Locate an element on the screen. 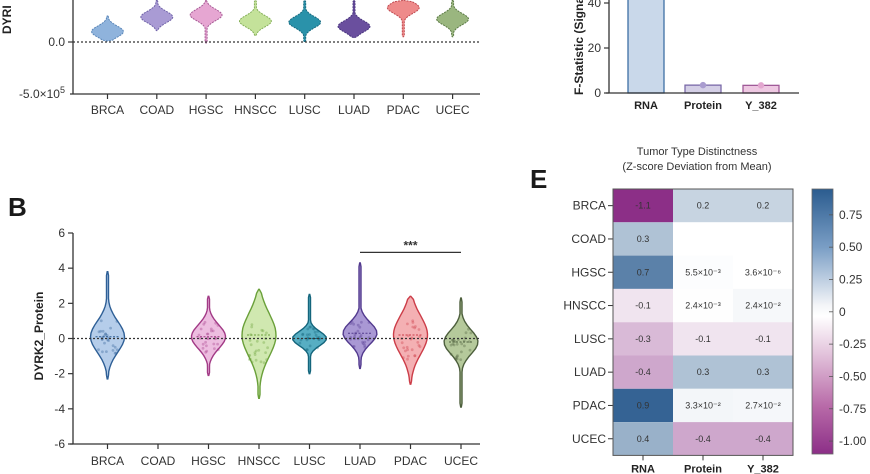 Image resolution: width=870 pixels, height=474 pixels. panel-b-violin-brca is located at coordinates (107, 325).